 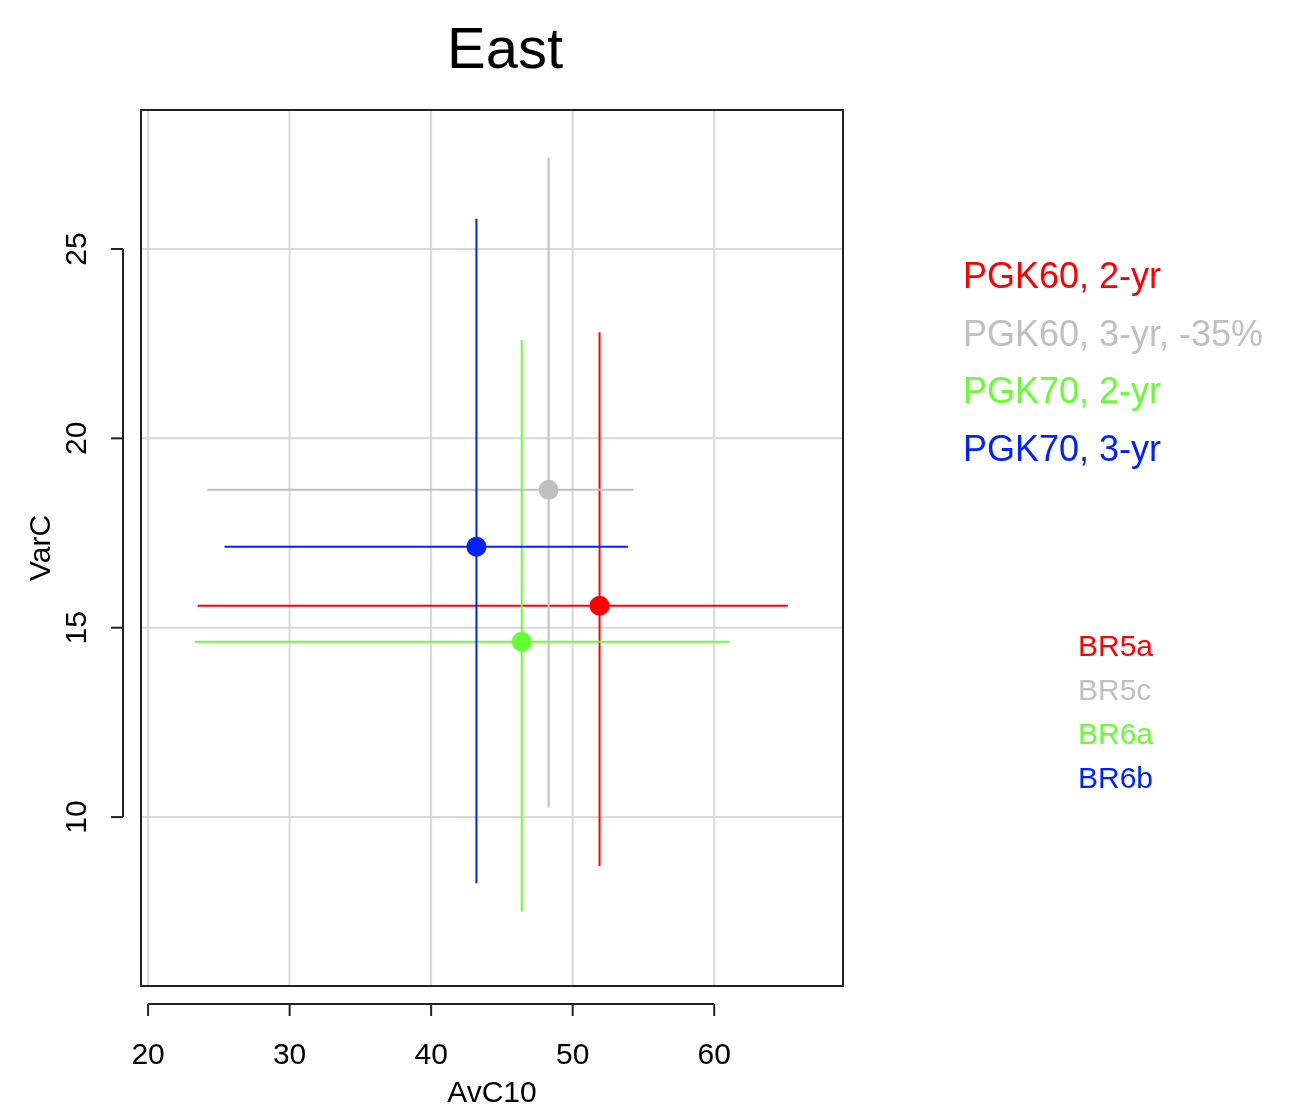 I want to click on text: PGK70, 2-yr, so click(x=1062, y=390).